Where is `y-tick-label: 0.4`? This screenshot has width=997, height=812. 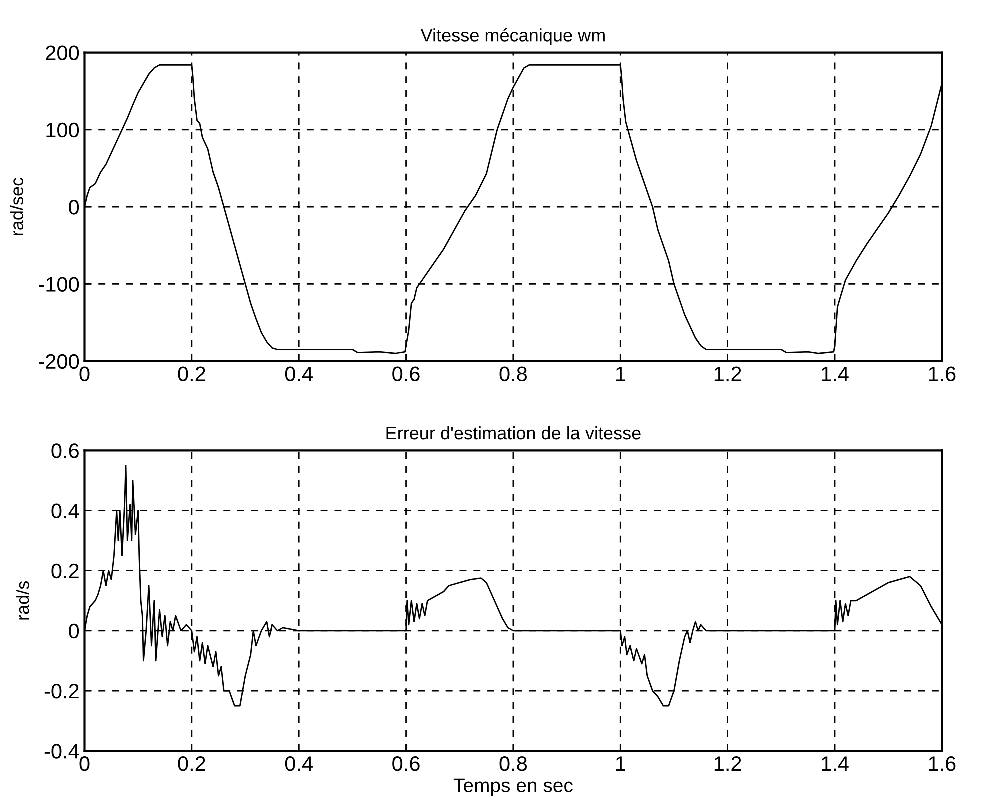
y-tick-label: 0.4 is located at coordinates (66, 511).